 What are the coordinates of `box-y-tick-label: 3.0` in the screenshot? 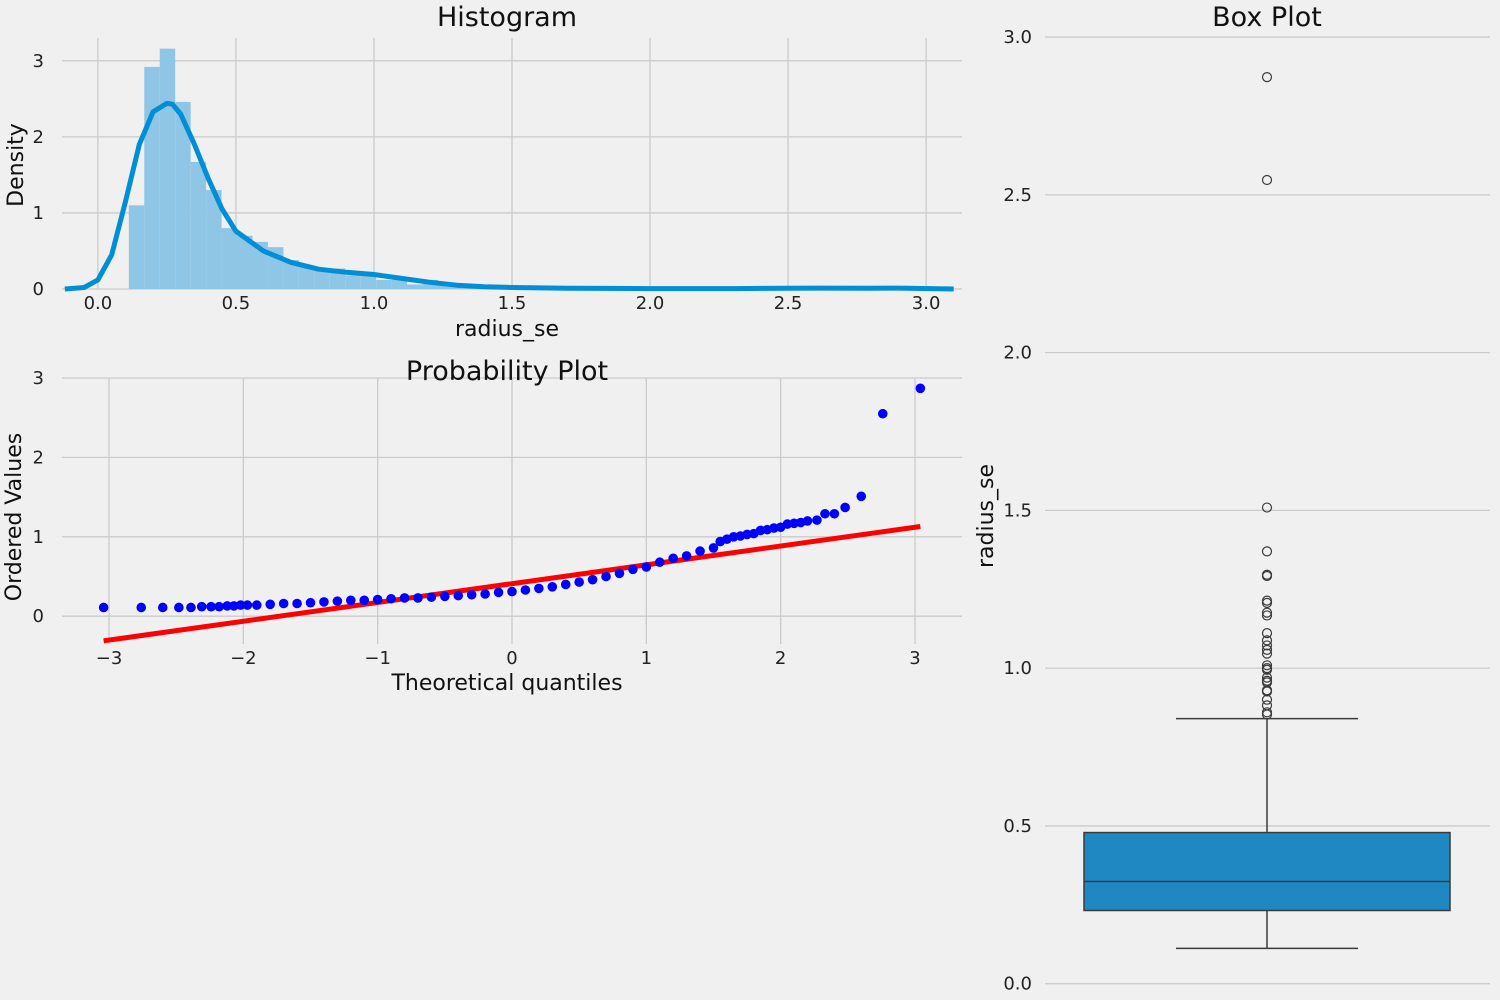 It's located at (1017, 37).